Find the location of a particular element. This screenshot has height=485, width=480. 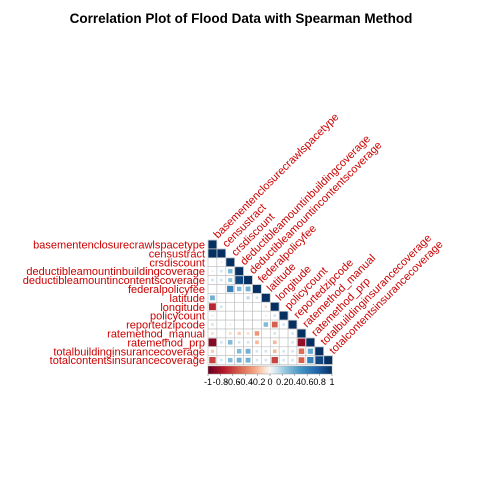

color-legend: -1 -0.8-0.6-0.4-0.2 0 0.2 0.4 0.6 0.8 1 is located at coordinates (269, 376).